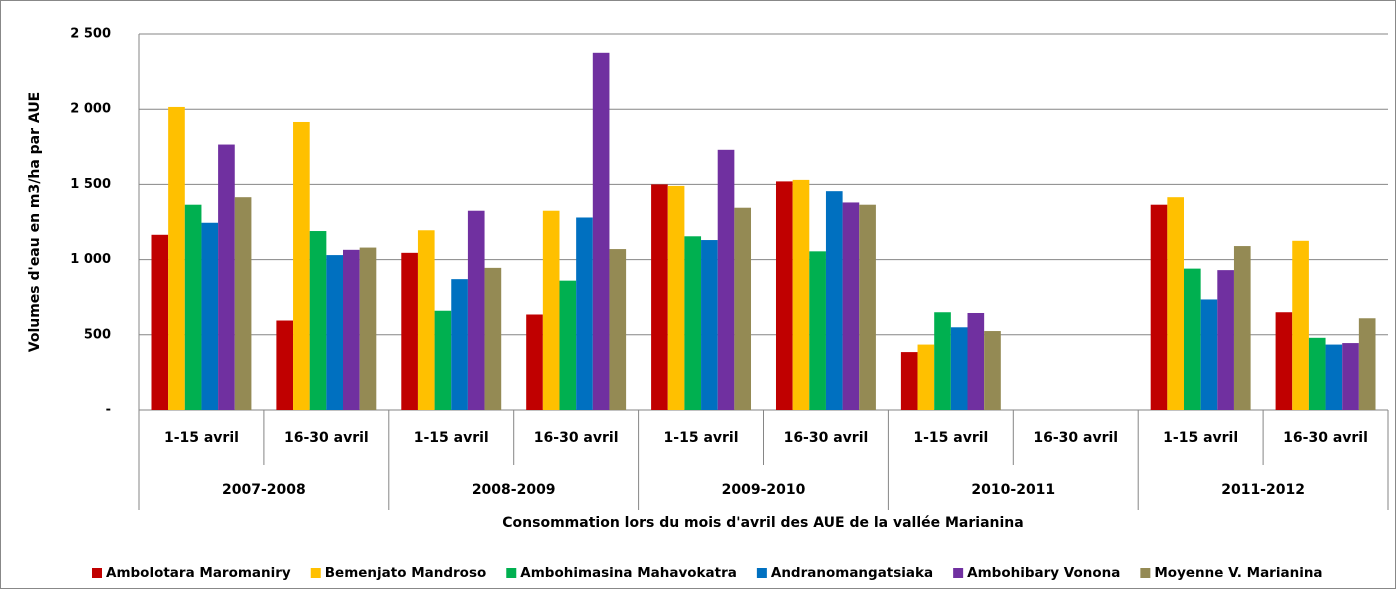  I want to click on y-tick-label: 500, so click(97, 334).